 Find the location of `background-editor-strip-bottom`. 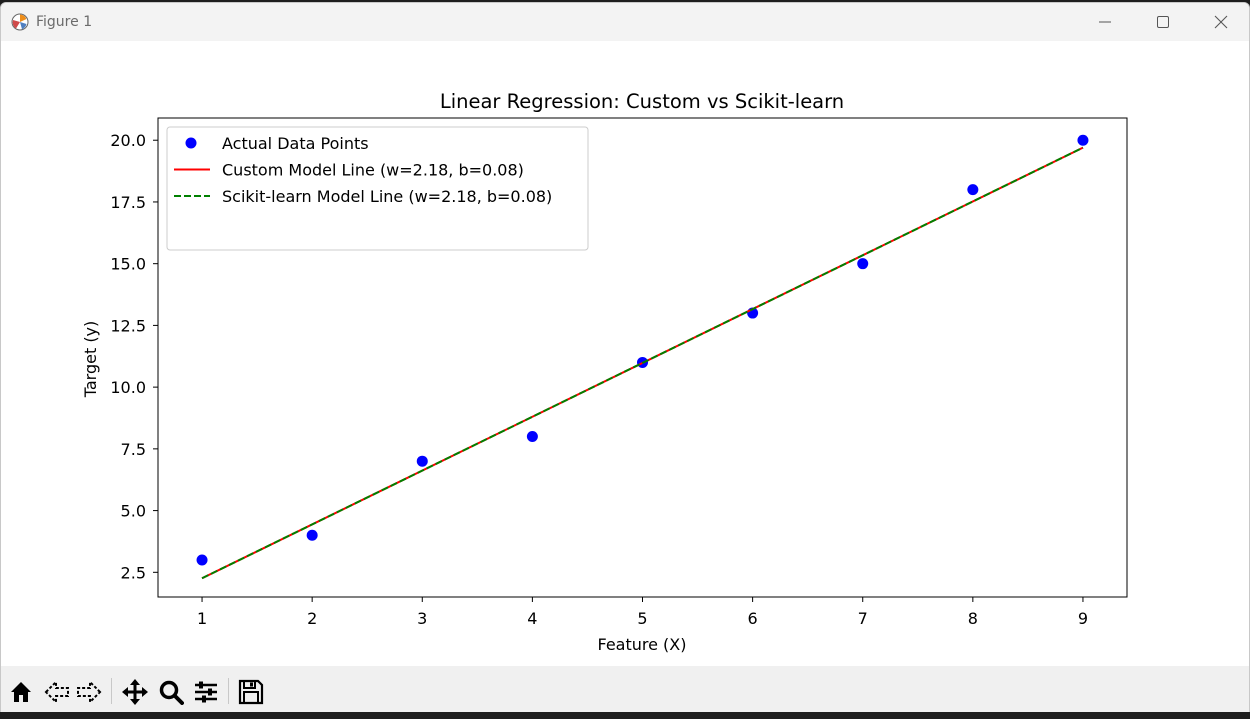

background-editor-strip-bottom is located at coordinates (625, 715).